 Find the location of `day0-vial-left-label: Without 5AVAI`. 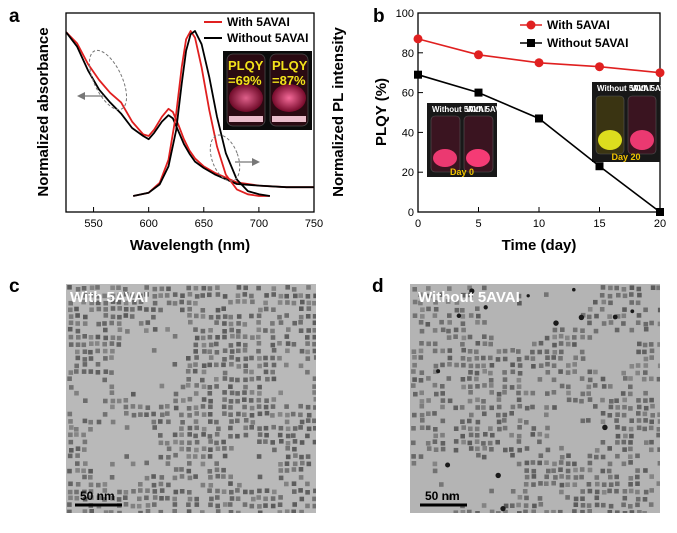

day0-vial-left-label: Without 5AVAI is located at coordinates (459, 109).